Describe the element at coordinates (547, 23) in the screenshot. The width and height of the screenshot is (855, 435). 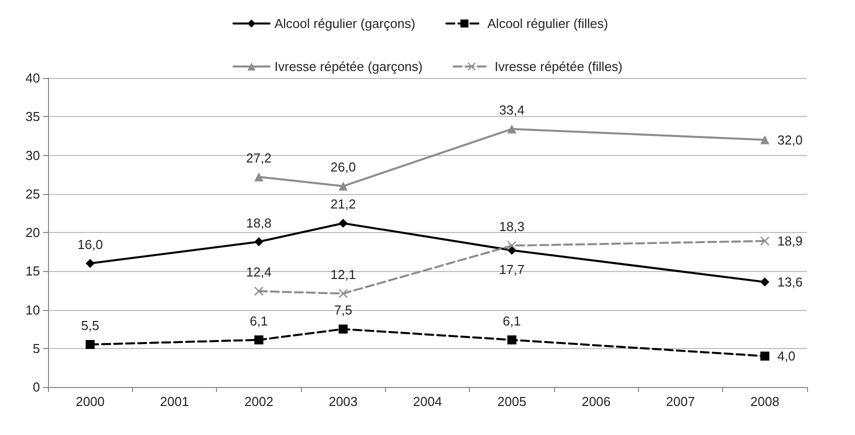
I see `legend-label: Alcool régulier (filles)` at that location.